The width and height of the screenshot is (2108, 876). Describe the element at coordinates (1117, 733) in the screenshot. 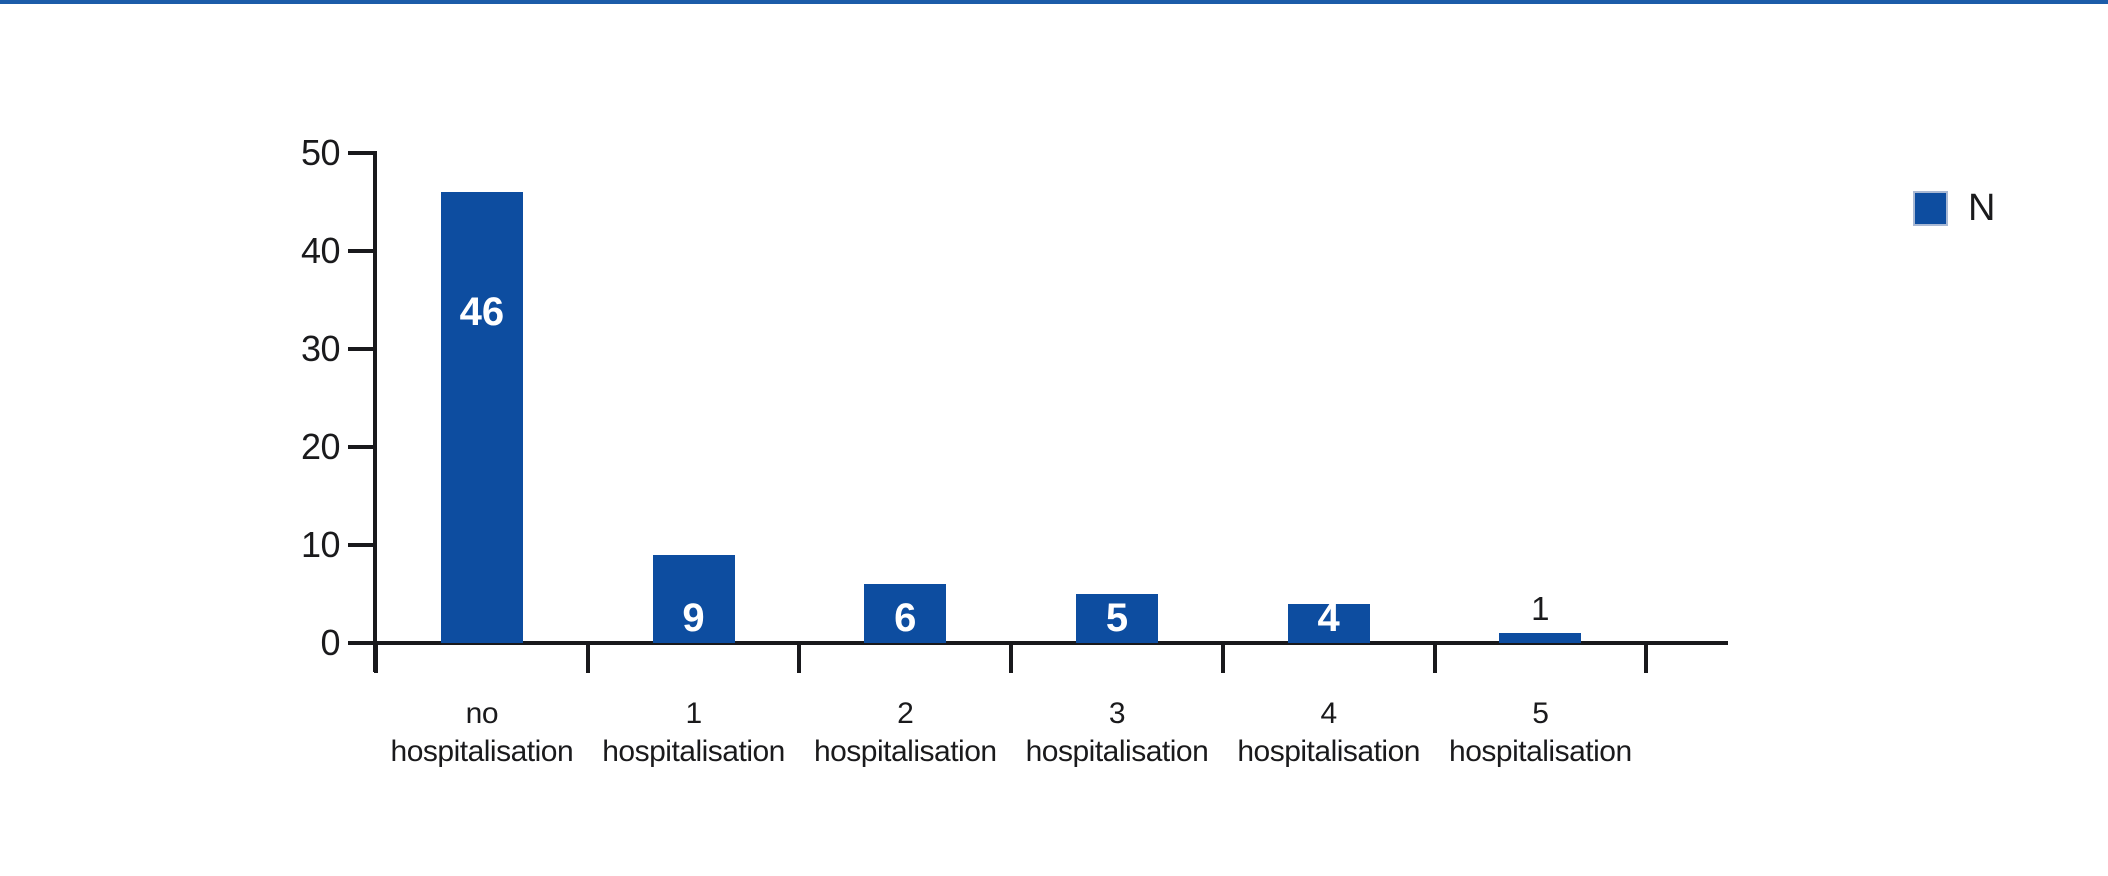

I see `x-category-label: 3 hospitalisation` at that location.